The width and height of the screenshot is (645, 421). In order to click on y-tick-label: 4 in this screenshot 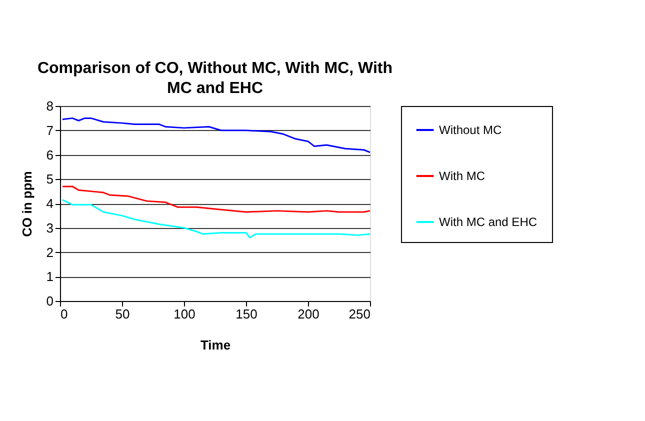, I will do `click(50, 203)`.